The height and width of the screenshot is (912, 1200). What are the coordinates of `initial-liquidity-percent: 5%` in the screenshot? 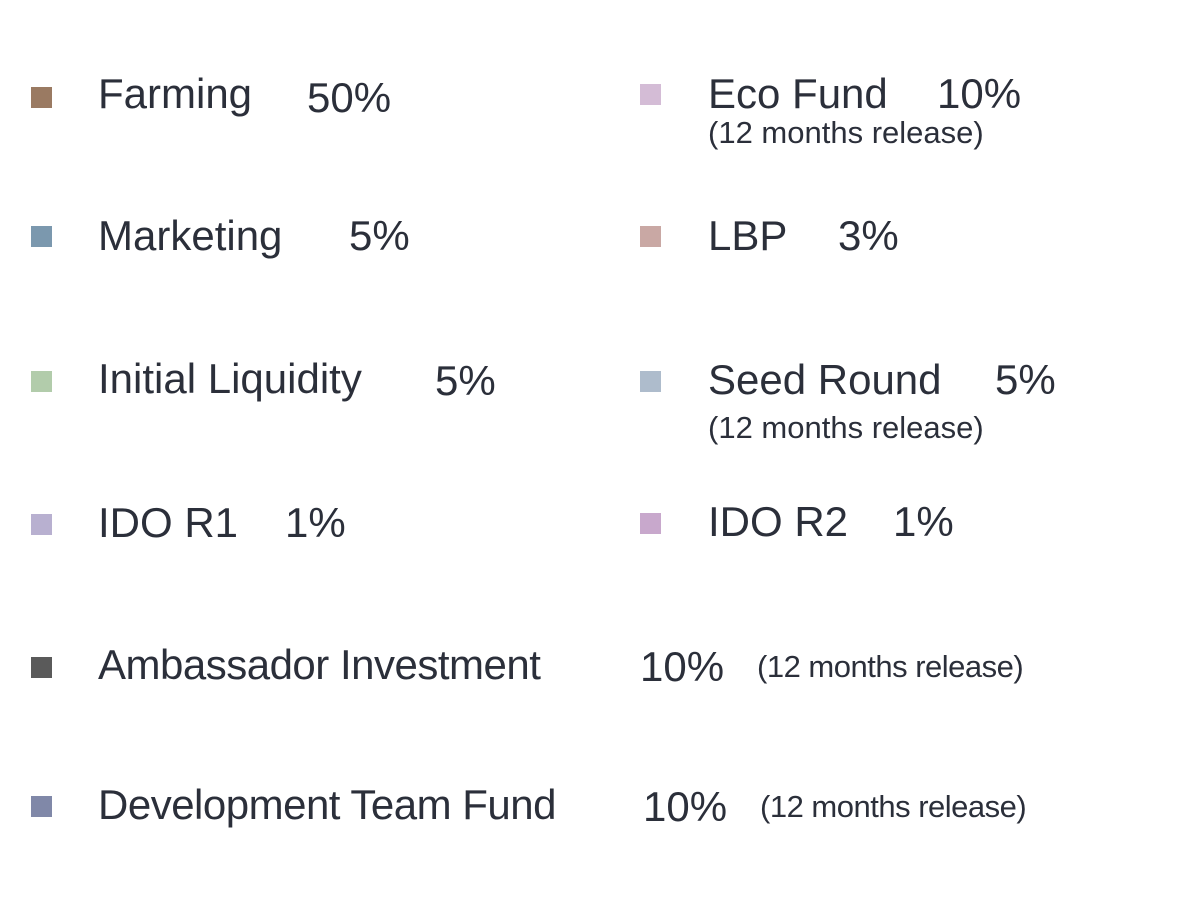 It's located at (465, 380).